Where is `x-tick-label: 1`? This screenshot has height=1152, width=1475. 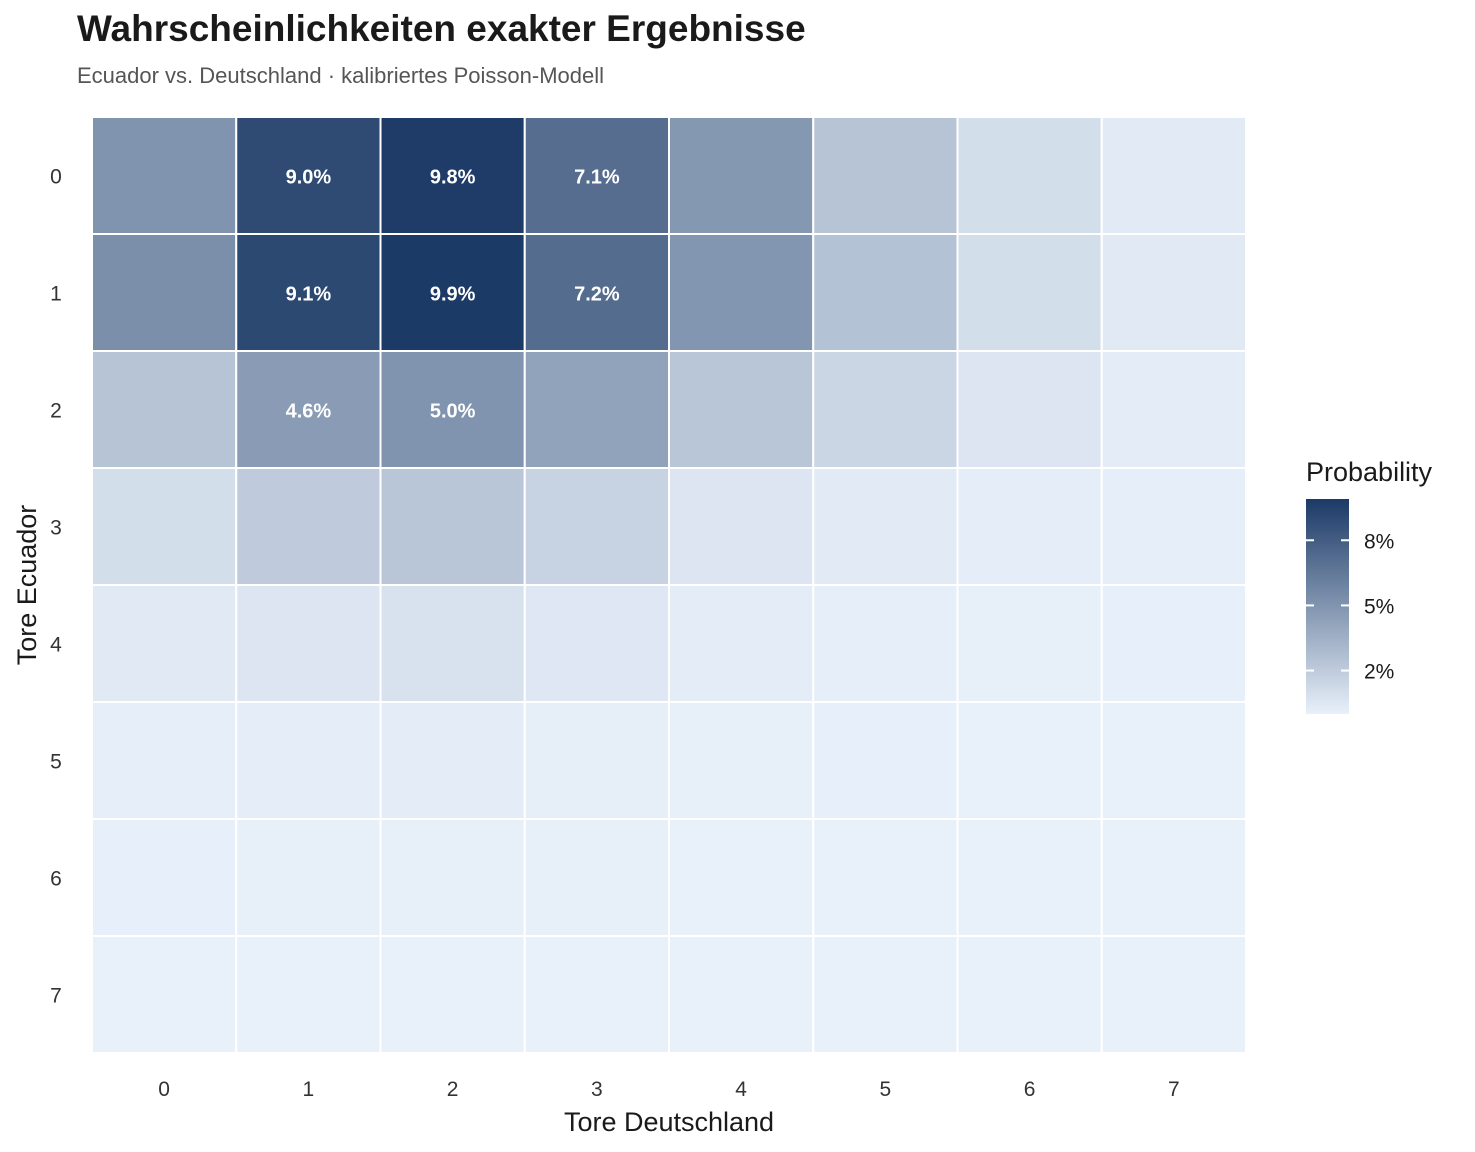 x-tick-label: 1 is located at coordinates (309, 1089).